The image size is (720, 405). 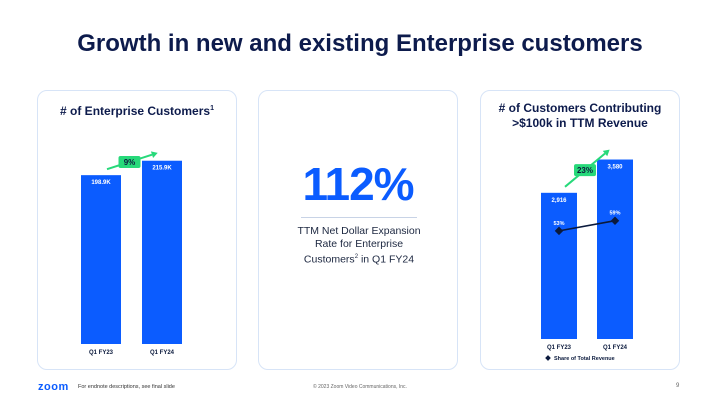 I want to click on bar-value-label: 215.9K, so click(x=162, y=169).